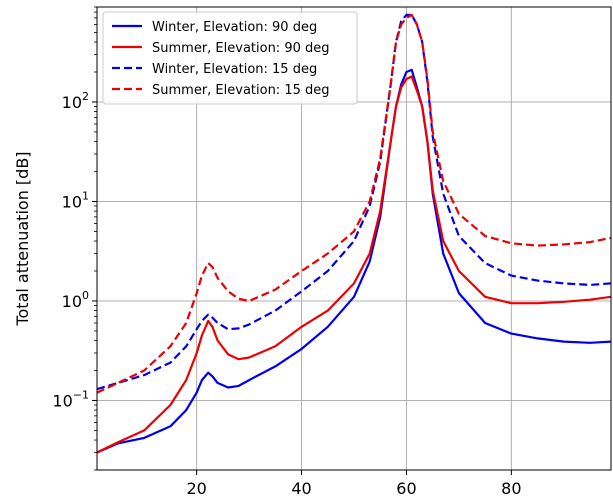 The width and height of the screenshot is (613, 504). What do you see at coordinates (511, 488) in the screenshot?
I see `x-tick-label: 80` at bounding box center [511, 488].